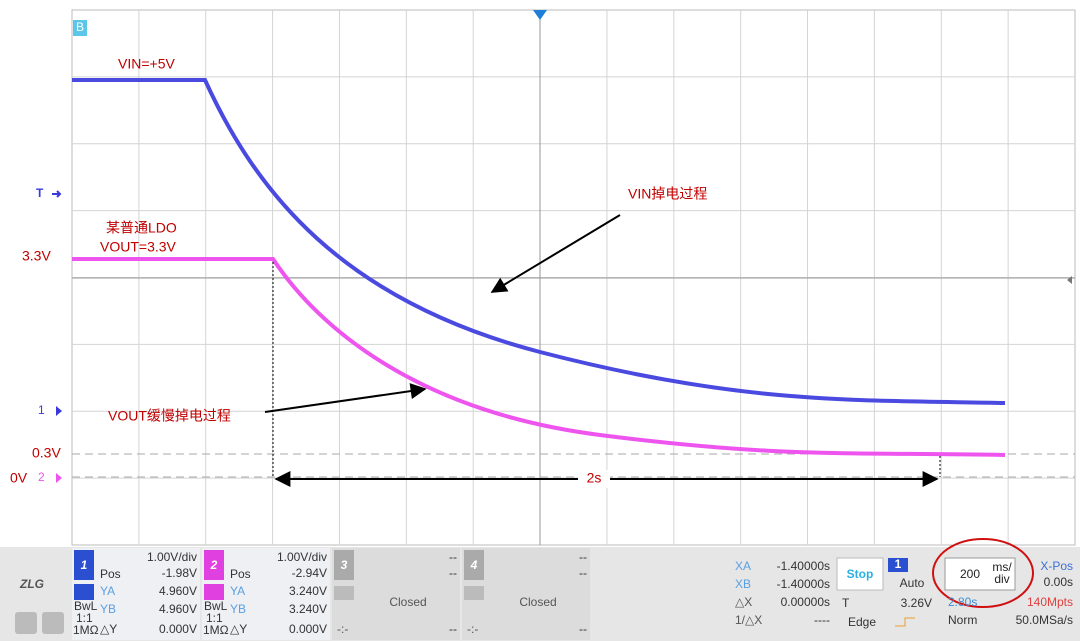 Image resolution: width=1080 pixels, height=641 pixels. What do you see at coordinates (822, 620) in the screenshot?
I see `cursor-value: ----` at bounding box center [822, 620].